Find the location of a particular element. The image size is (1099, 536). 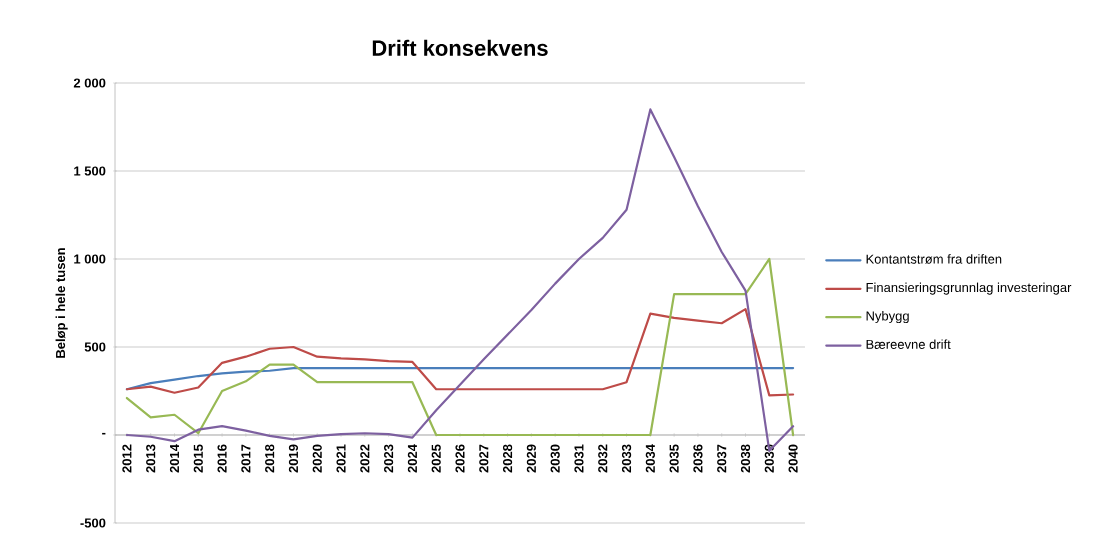

x-tick-label: 2015 is located at coordinates (198, 458).